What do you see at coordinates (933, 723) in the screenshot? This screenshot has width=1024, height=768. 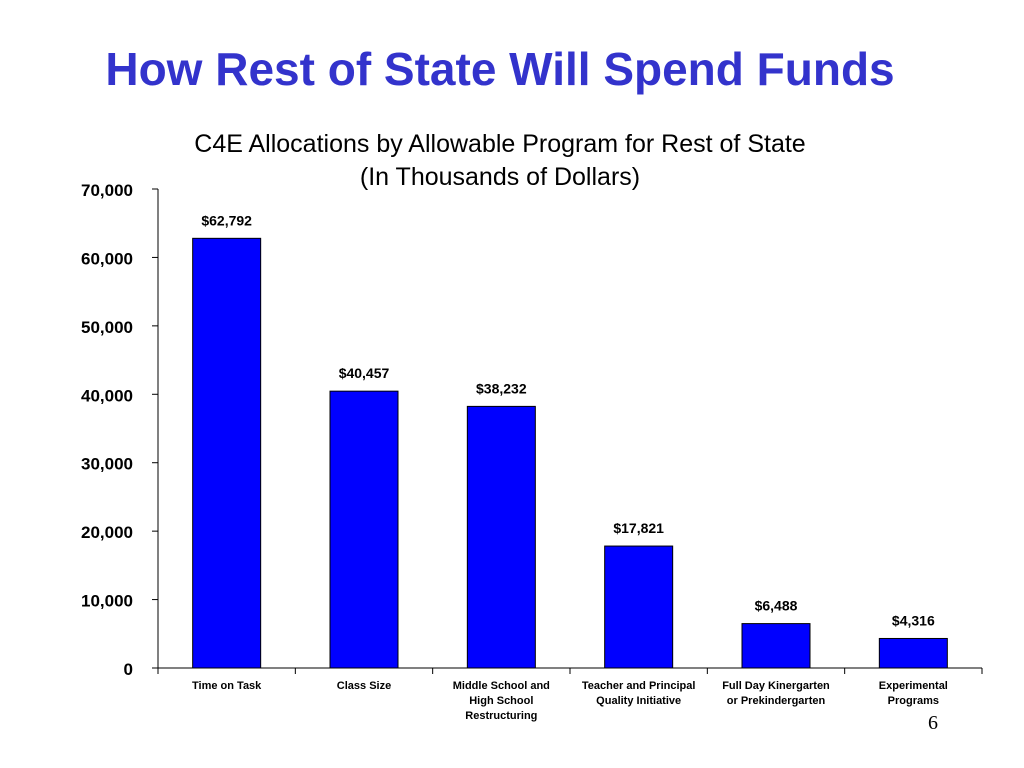 I see `page-number: 6` at bounding box center [933, 723].